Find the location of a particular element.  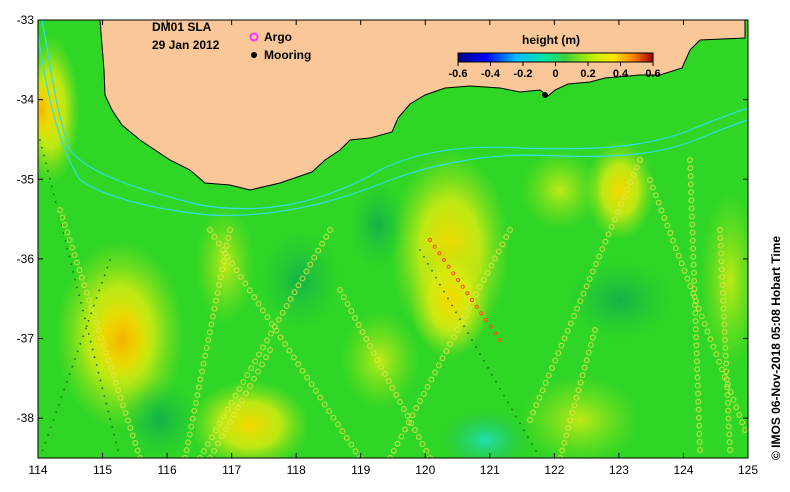

x-tick-label: 119 is located at coordinates (360, 470).